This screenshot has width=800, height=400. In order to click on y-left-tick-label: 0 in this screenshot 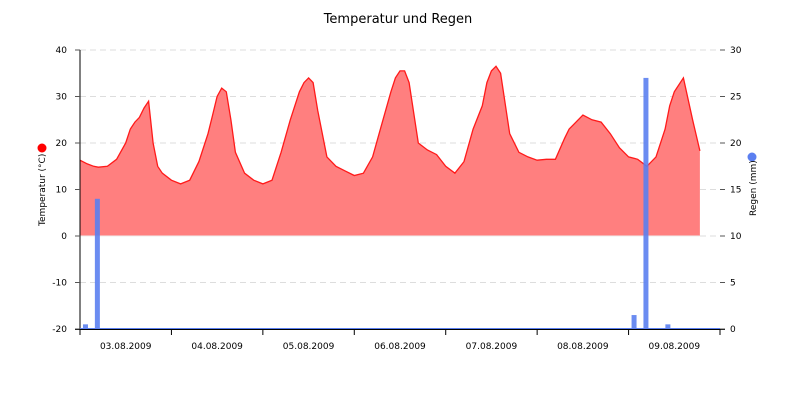, I will do `click(64, 237)`.